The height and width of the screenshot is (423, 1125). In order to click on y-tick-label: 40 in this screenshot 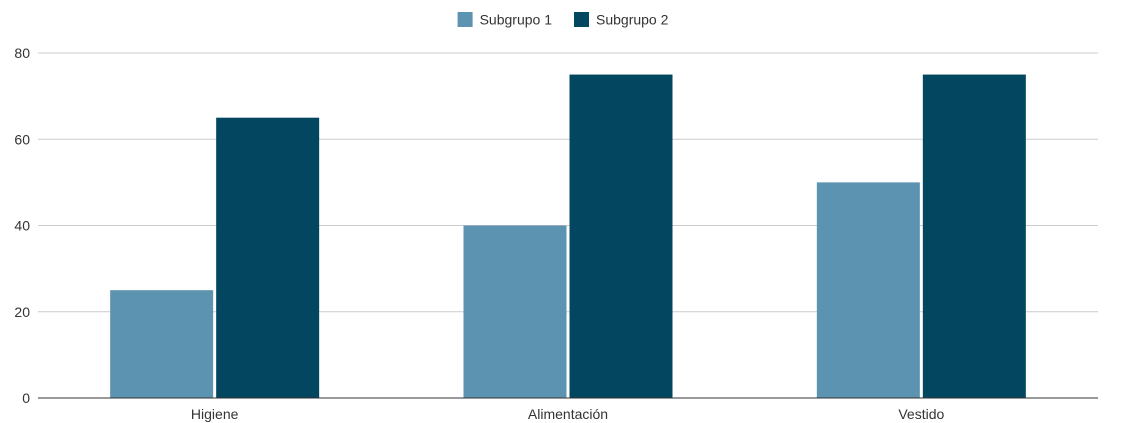, I will do `click(22, 226)`.